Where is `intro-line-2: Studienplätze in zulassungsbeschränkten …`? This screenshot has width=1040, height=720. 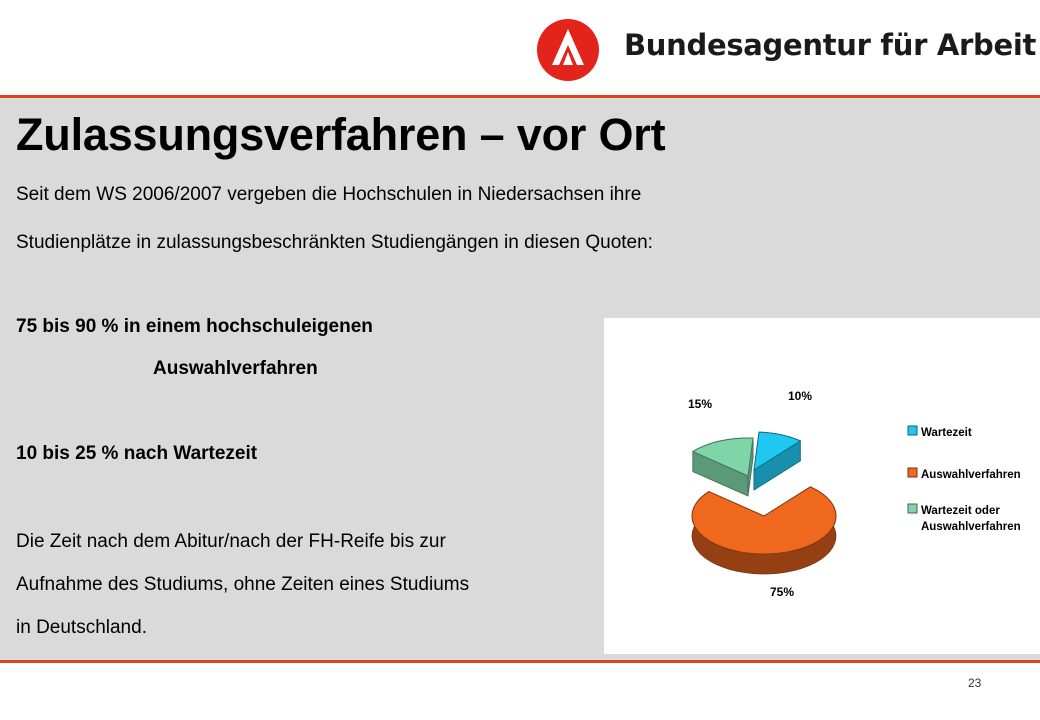
intro-line-2: Studienplätze in zulassungsbeschränkten … is located at coordinates (334, 242).